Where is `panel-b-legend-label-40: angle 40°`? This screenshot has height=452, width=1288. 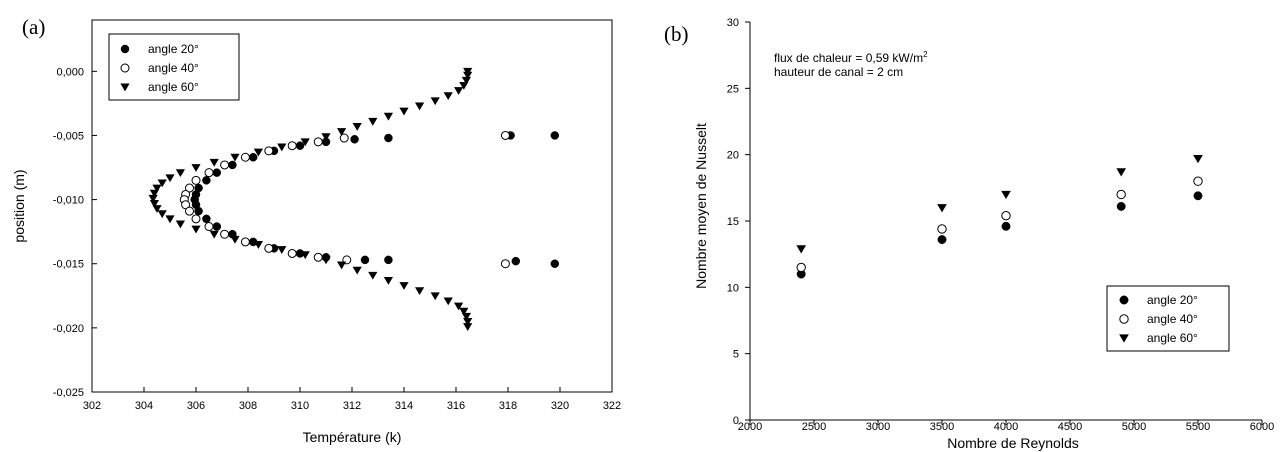
panel-b-legend-label-40: angle 40° is located at coordinates (1172, 319).